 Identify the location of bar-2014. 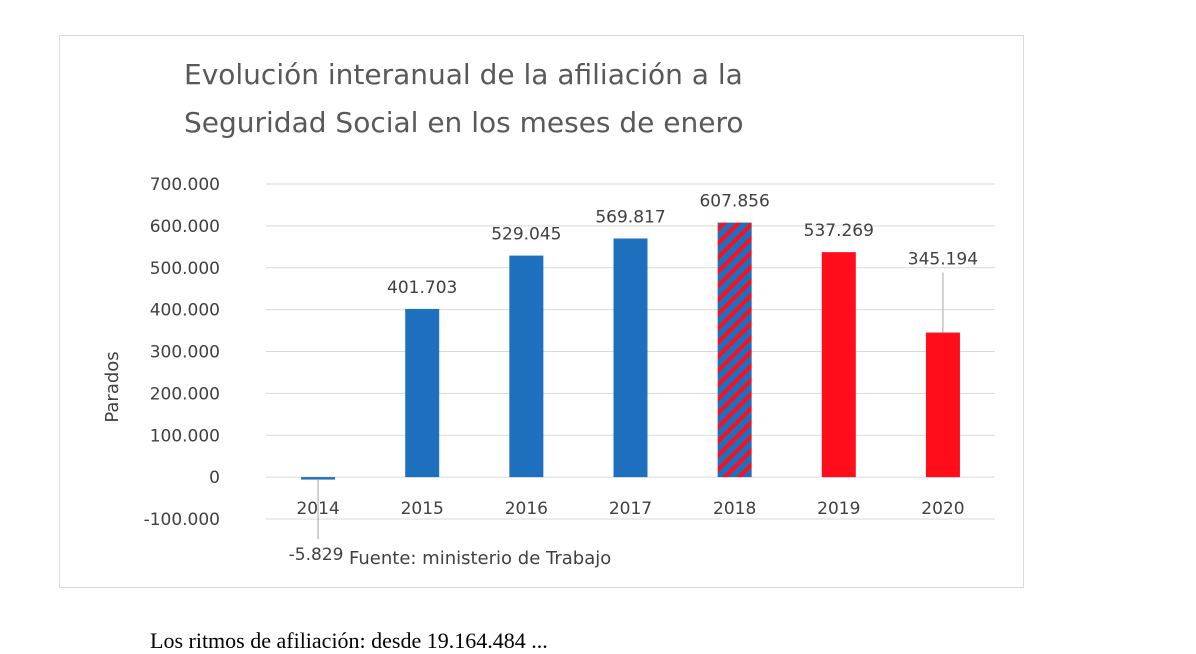
(318, 478).